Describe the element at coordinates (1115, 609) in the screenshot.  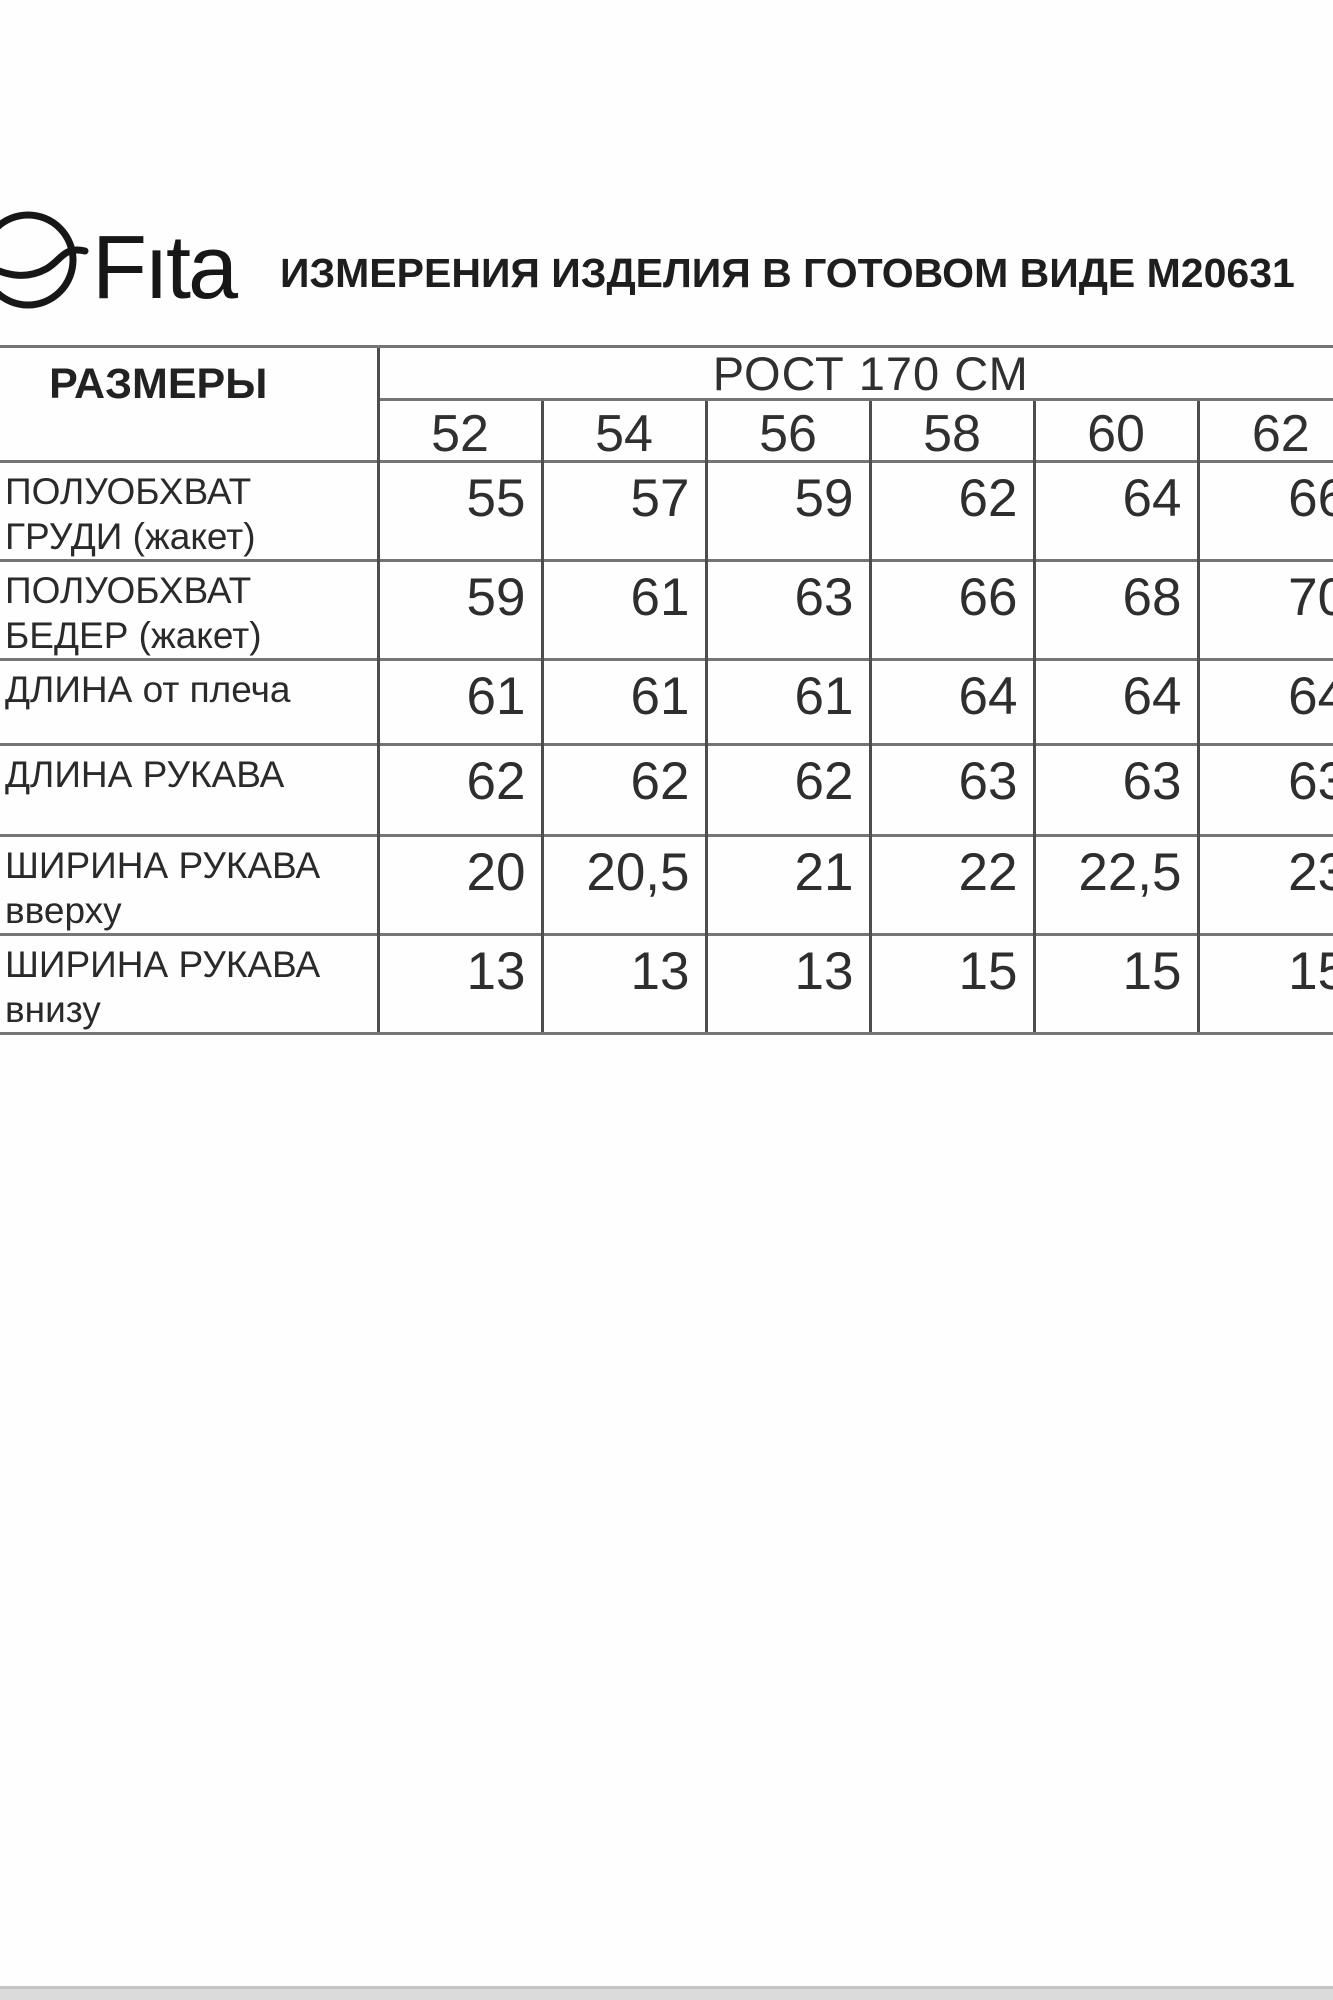
I see `value-cell: 68` at that location.